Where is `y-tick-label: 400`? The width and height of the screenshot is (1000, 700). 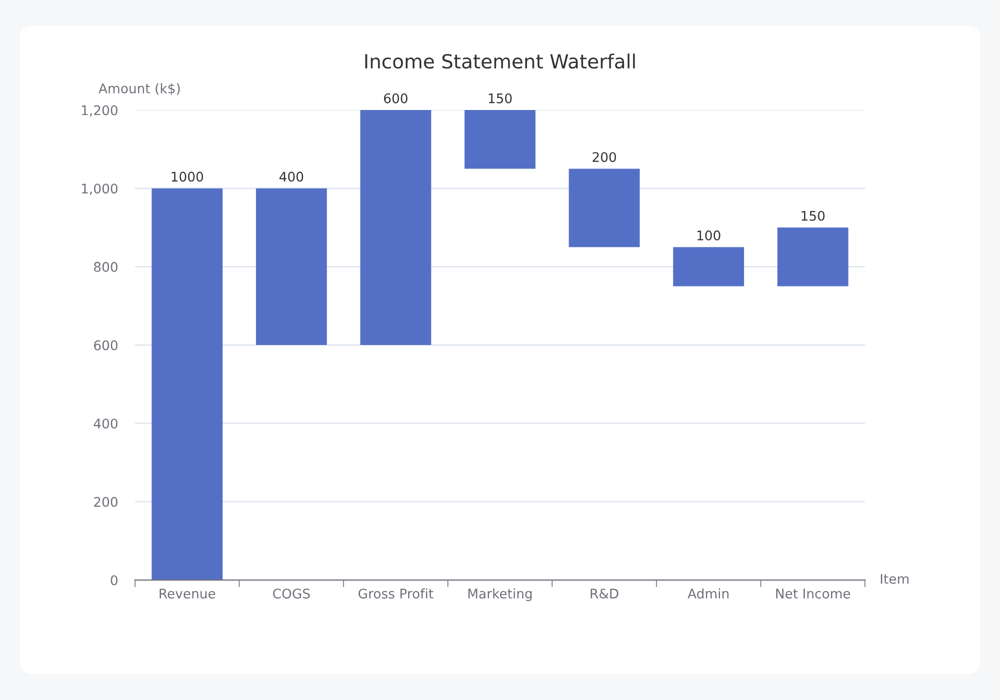 y-tick-label: 400 is located at coordinates (106, 423).